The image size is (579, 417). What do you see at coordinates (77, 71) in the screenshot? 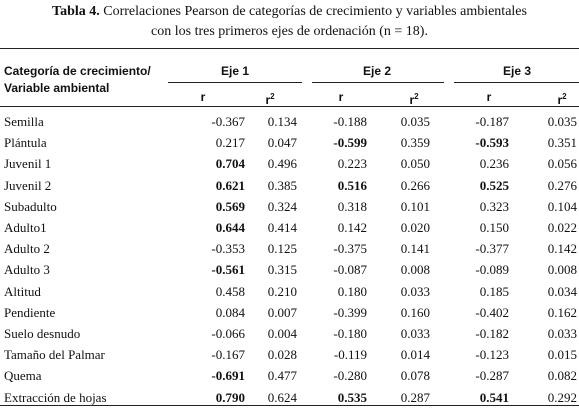
I see `row-header: Categoría de crecimiento/` at bounding box center [77, 71].